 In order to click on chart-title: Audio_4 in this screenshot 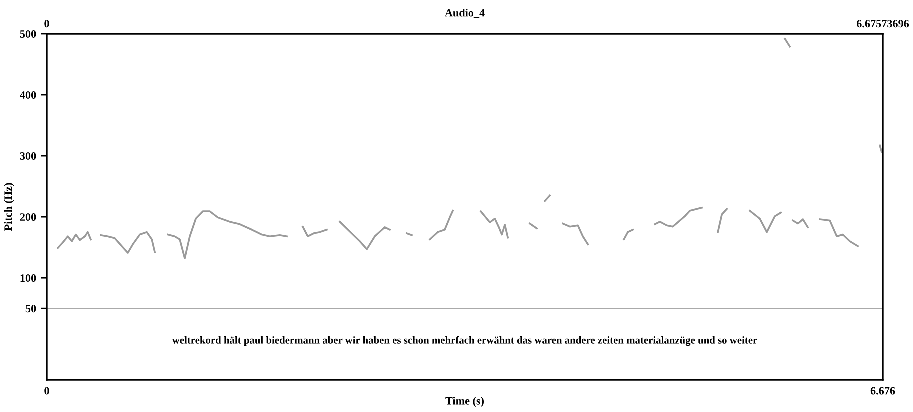, I will do `click(465, 13)`.